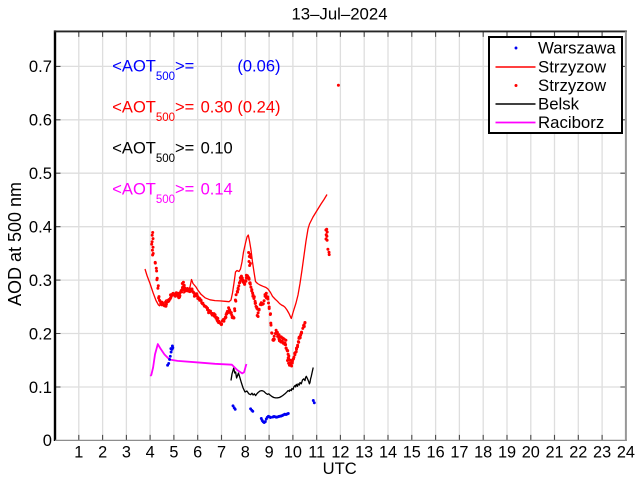 The width and height of the screenshot is (640, 480). I want to click on svg-text: 1, so click(78, 452).